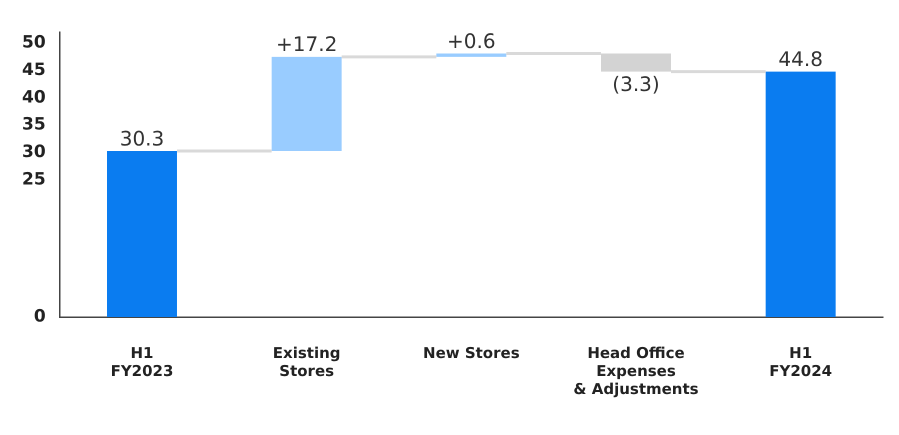  What do you see at coordinates (306, 362) in the screenshot?
I see `x-tick-label: Existing Stores` at bounding box center [306, 362].